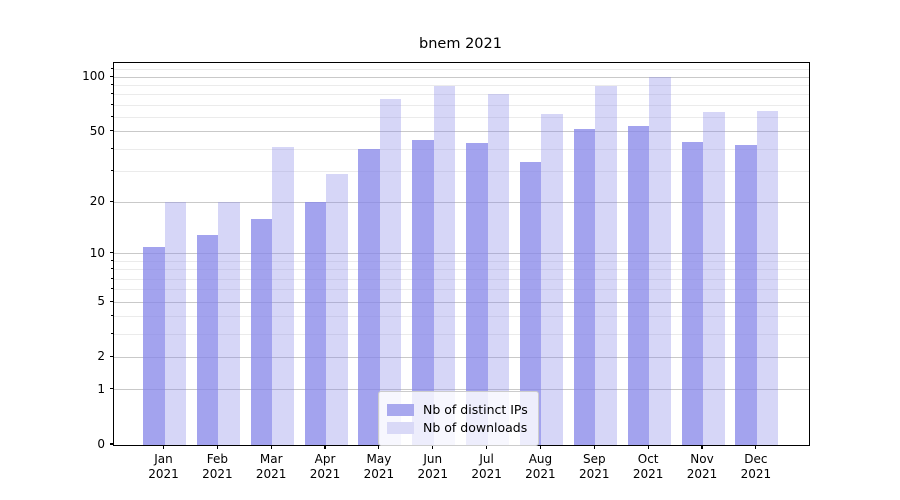 The height and width of the screenshot is (500, 900). I want to click on legend-row: Nb of downloads, so click(457, 427).